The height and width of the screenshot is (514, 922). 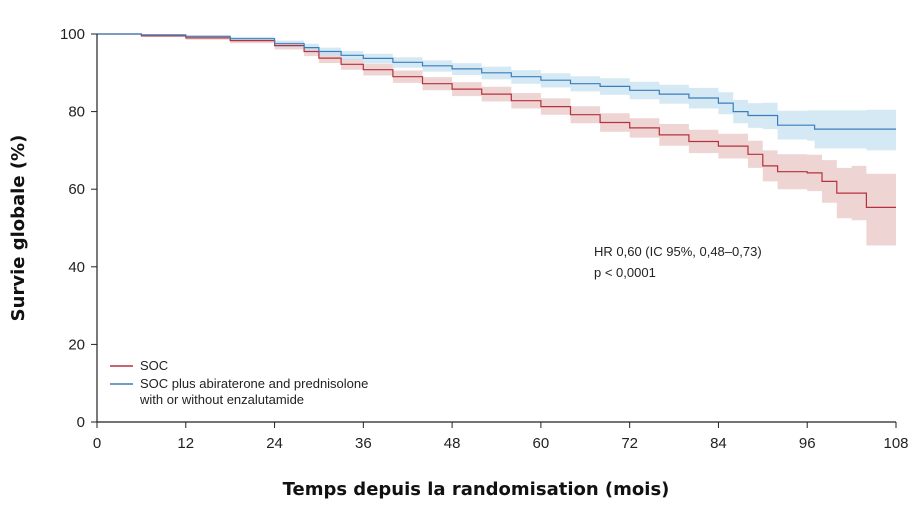 I want to click on y-tick-label: 0, so click(x=81, y=422).